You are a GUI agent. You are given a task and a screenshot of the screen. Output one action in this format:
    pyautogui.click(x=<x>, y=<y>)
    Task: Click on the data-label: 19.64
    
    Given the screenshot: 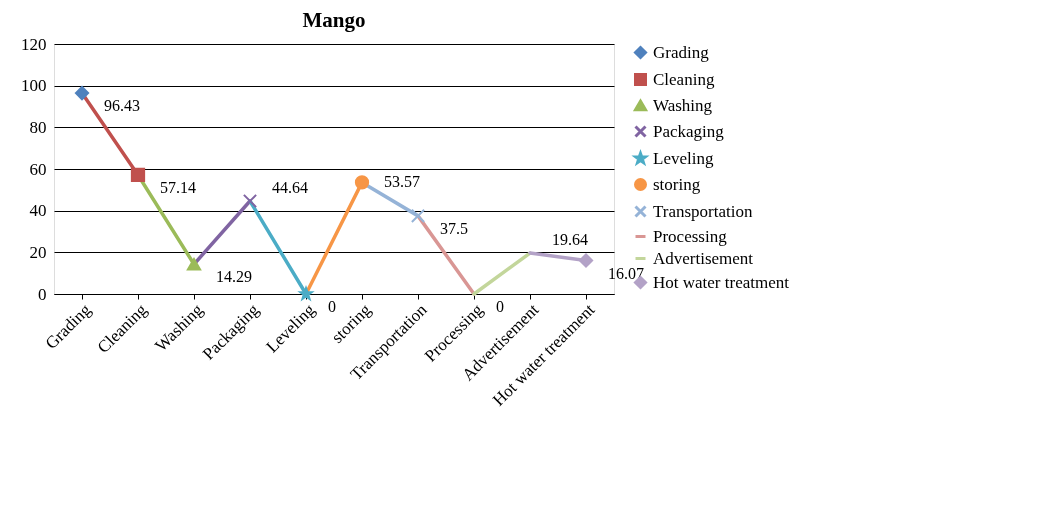 What is the action you would take?
    pyautogui.click(x=570, y=240)
    